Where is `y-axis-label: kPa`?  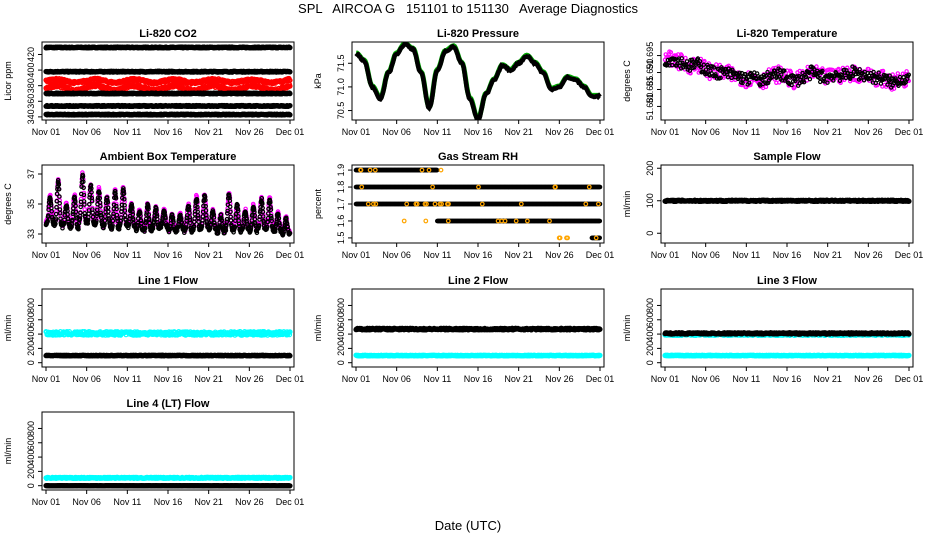 y-axis-label: kPa is located at coordinates (318, 81).